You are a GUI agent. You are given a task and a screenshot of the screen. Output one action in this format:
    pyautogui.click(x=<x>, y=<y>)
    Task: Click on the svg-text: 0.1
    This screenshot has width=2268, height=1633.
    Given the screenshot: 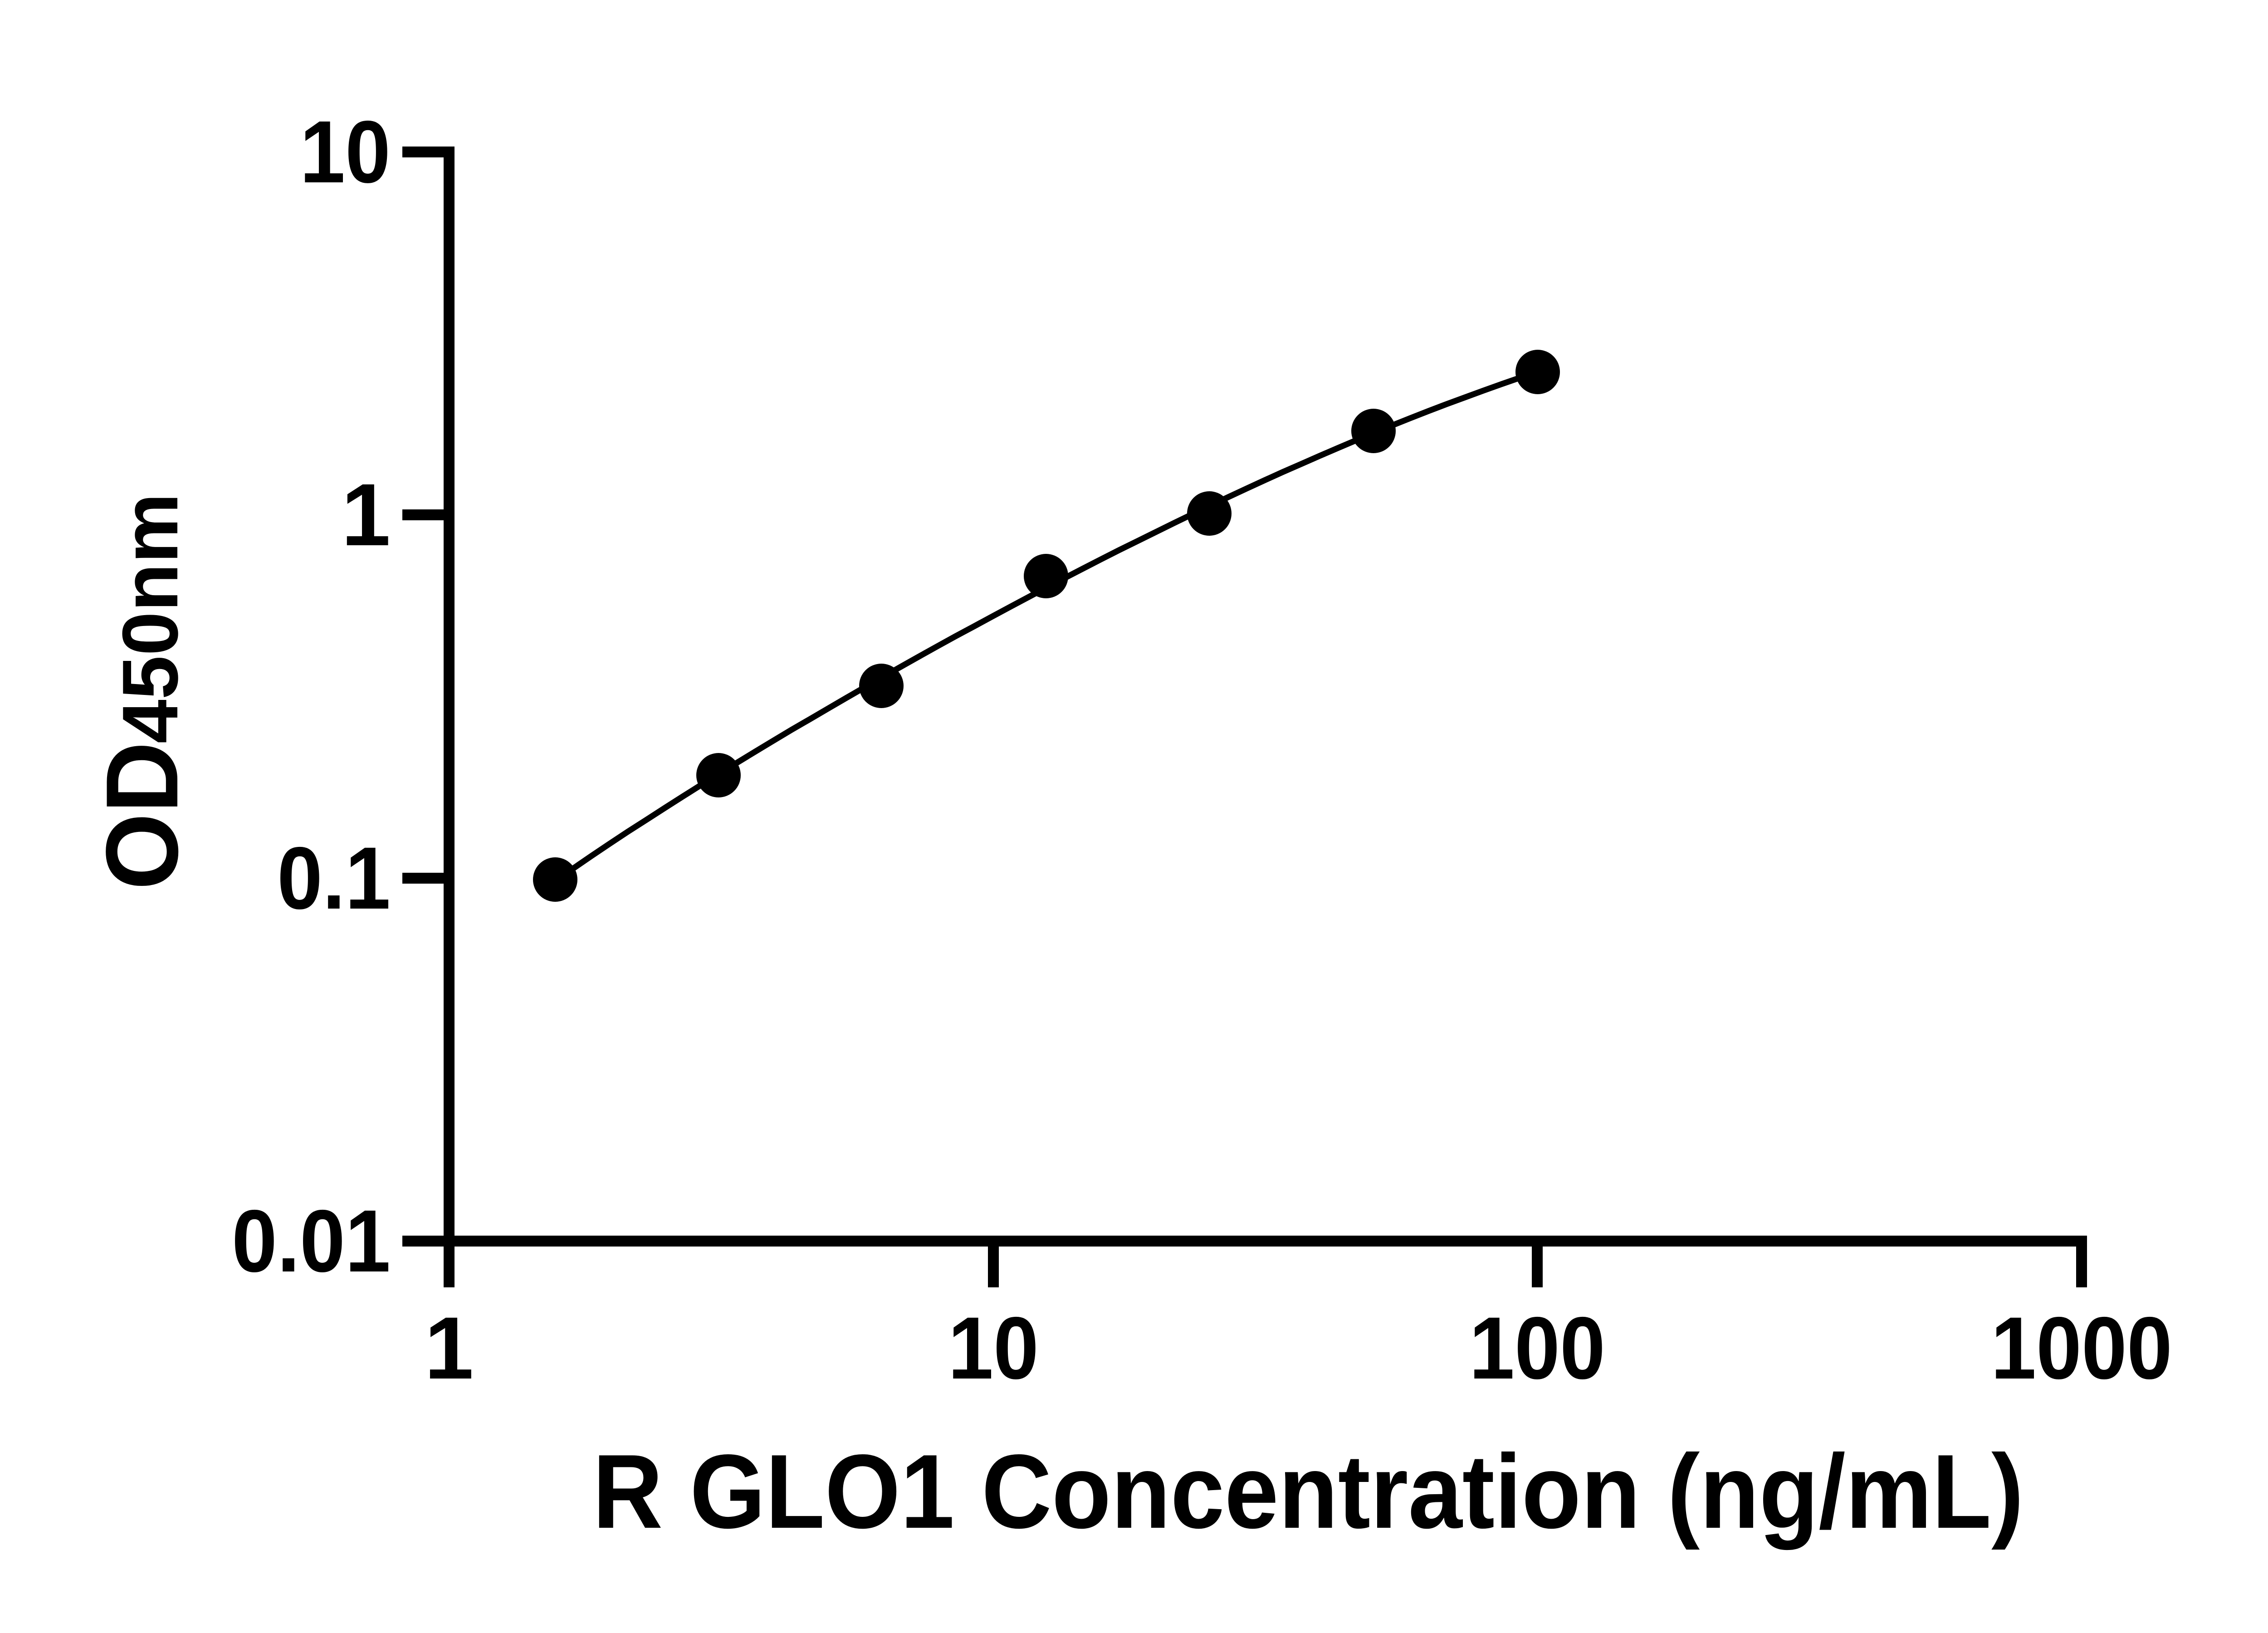 What is the action you would take?
    pyautogui.click(x=334, y=878)
    